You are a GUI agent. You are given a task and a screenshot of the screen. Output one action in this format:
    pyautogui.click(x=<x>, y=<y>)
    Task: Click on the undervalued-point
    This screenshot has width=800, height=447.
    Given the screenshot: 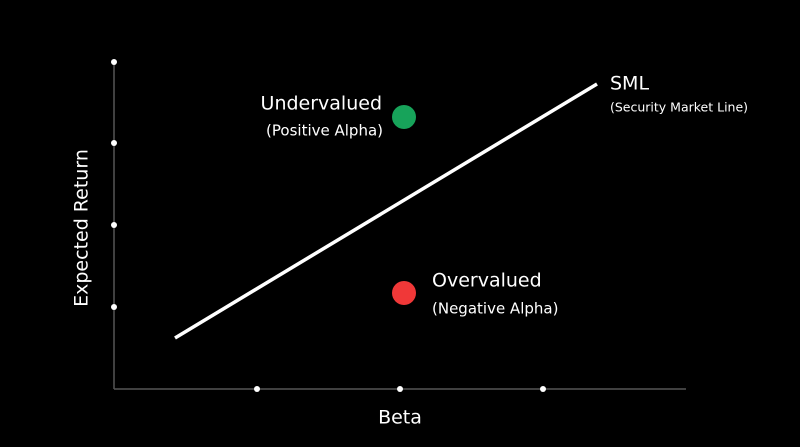 What is the action you would take?
    pyautogui.click(x=404, y=117)
    